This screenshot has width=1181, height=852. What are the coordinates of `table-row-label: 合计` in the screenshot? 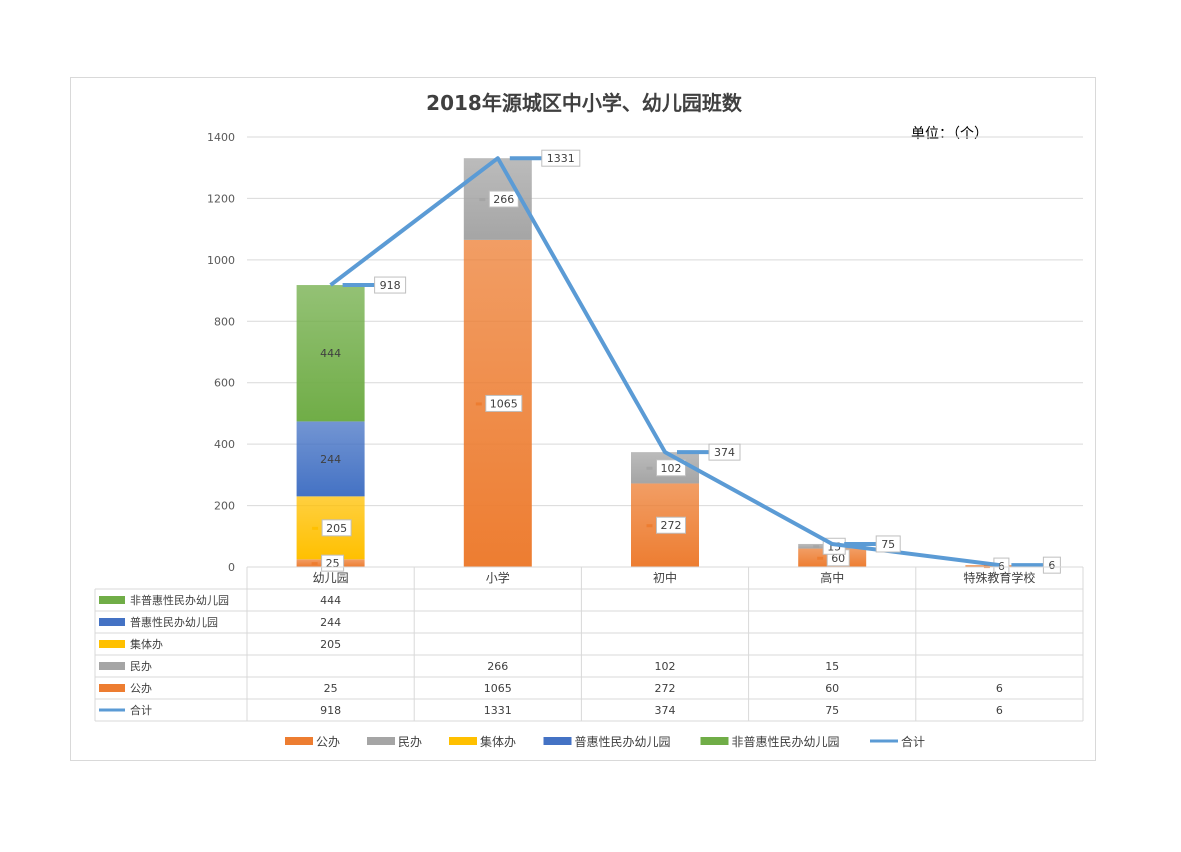 It's located at (141, 710).